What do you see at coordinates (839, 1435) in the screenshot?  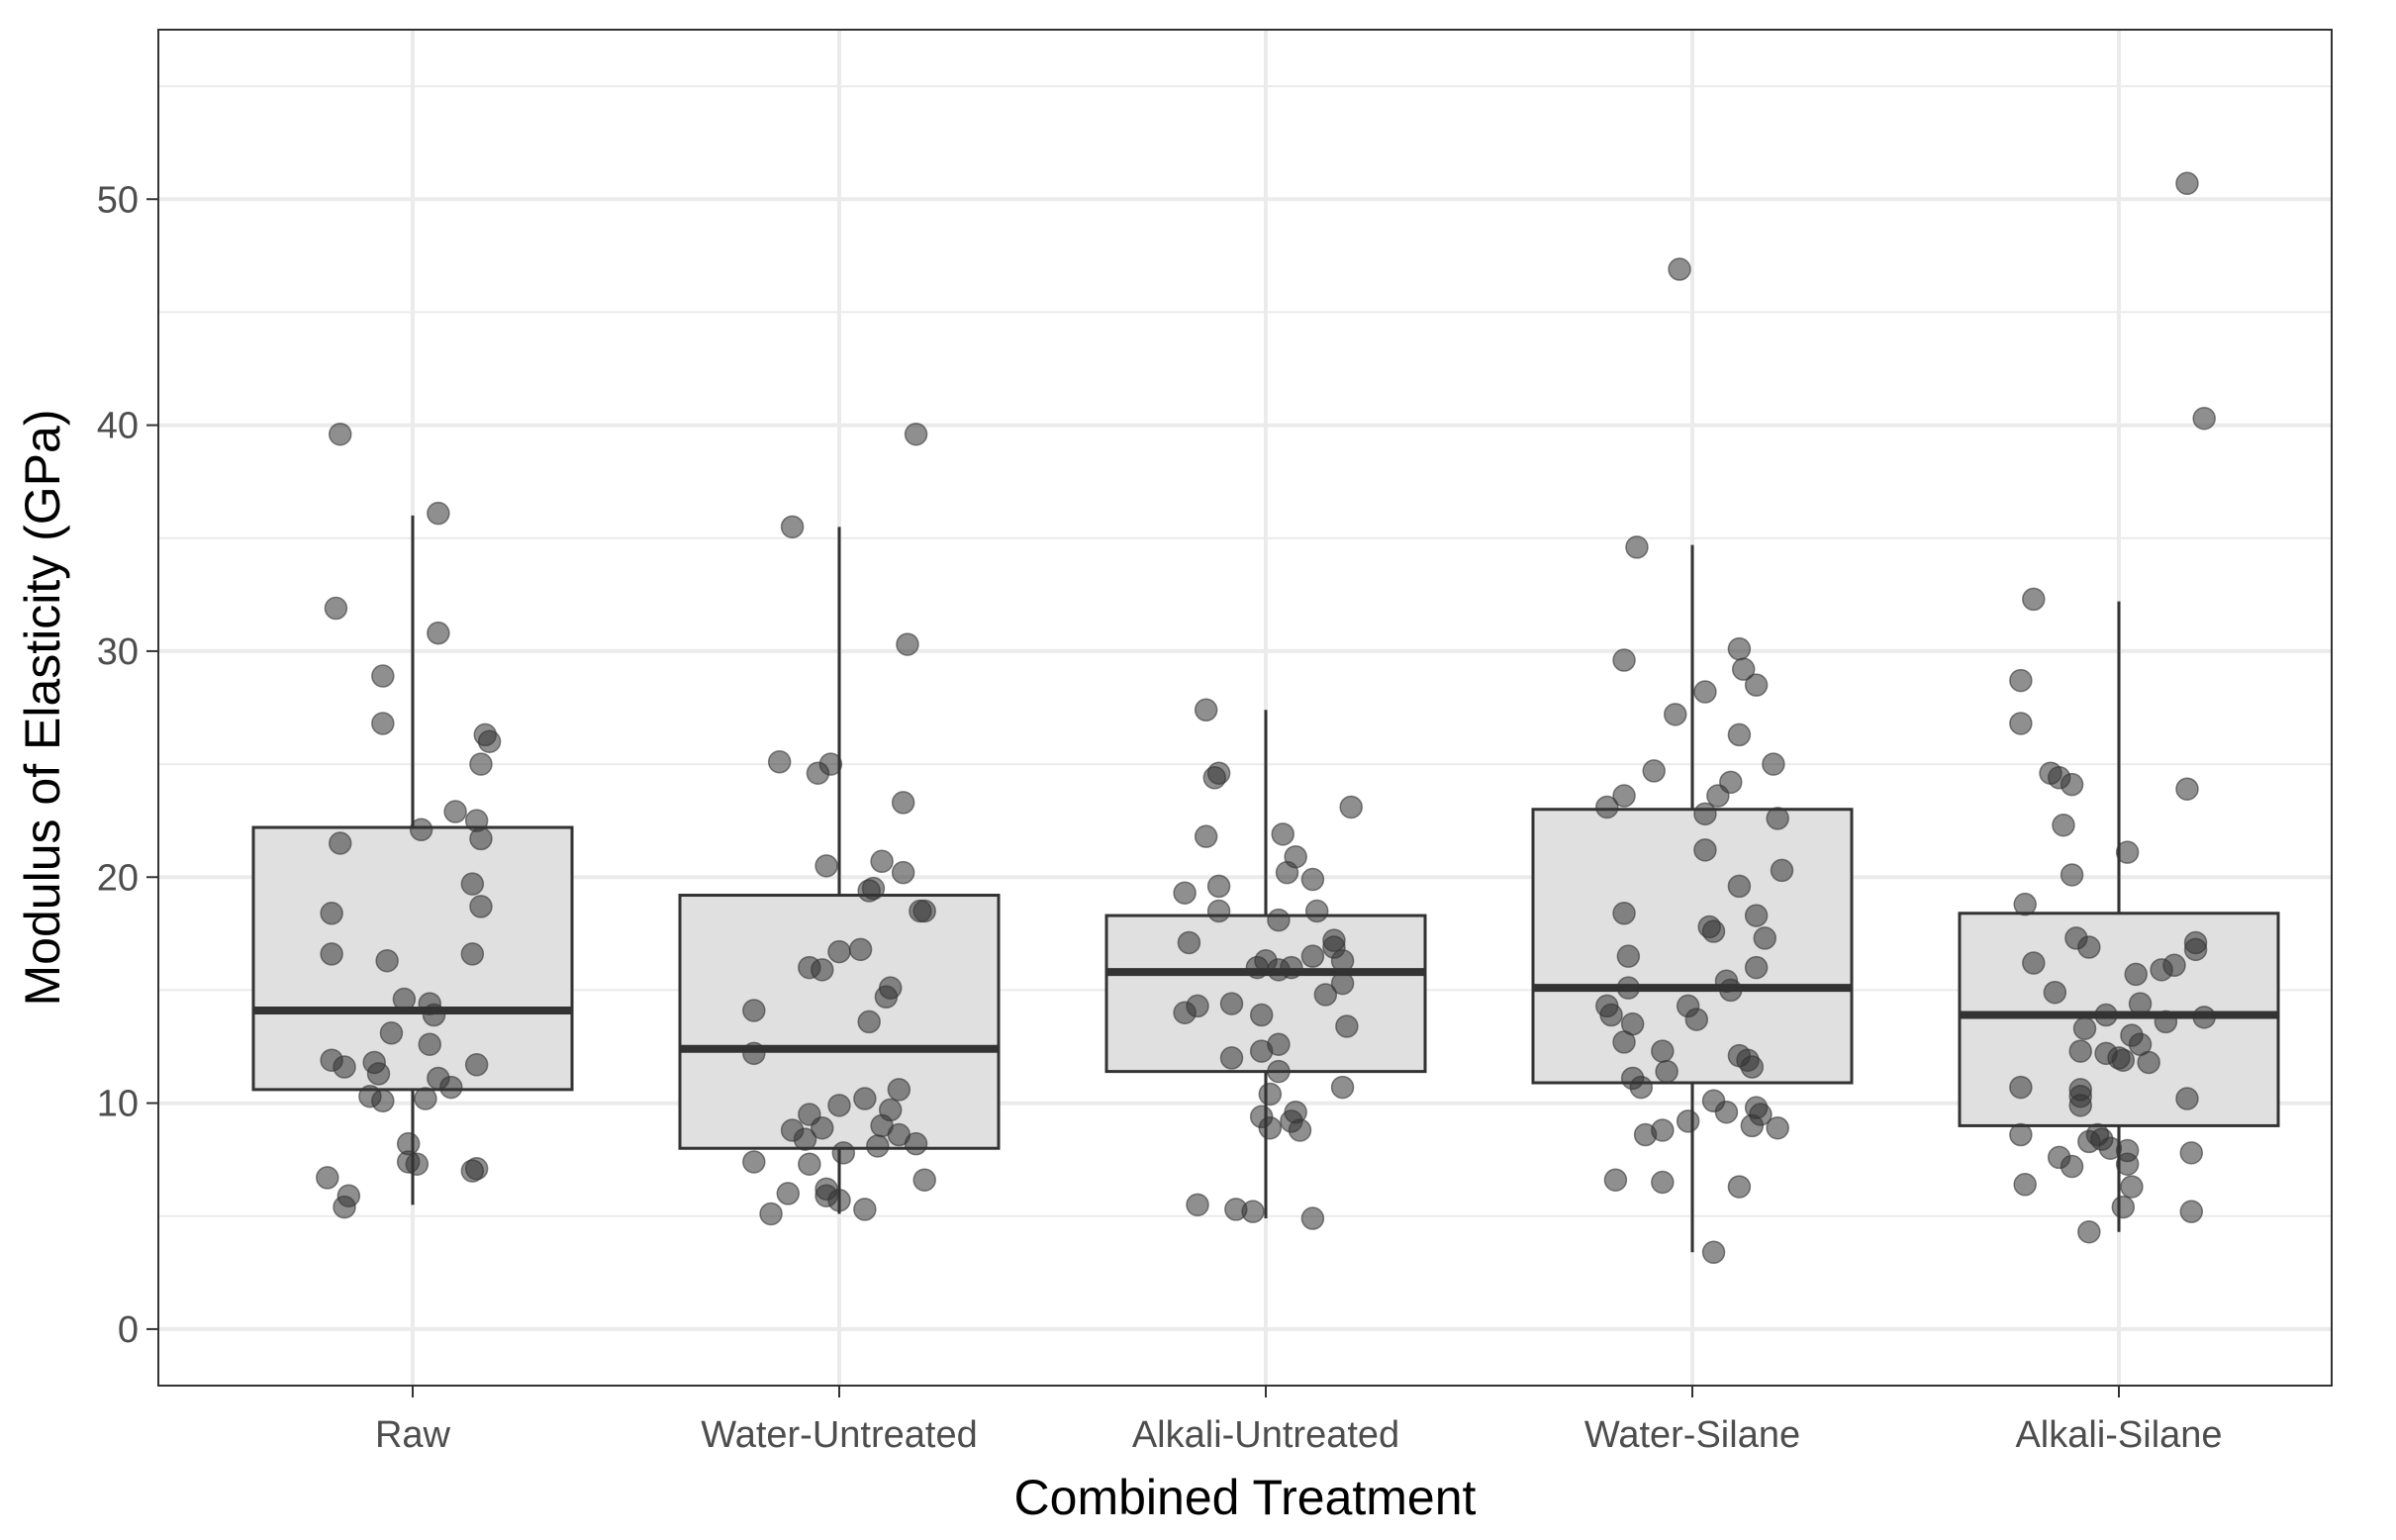 I see `x-tick-label: Water-Untreated` at bounding box center [839, 1435].